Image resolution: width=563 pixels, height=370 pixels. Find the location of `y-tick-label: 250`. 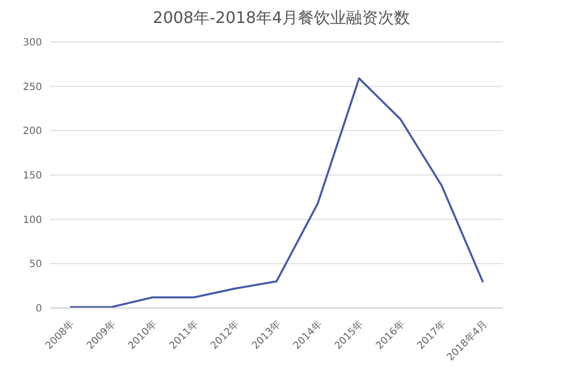

y-tick-label: 250 is located at coordinates (32, 87).